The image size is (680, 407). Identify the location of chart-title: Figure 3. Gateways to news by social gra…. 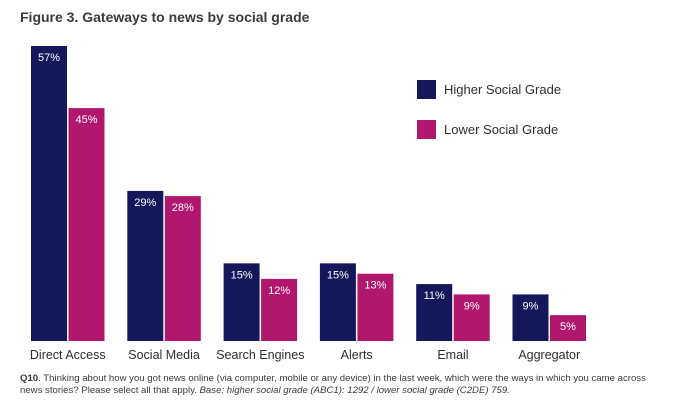
(165, 17).